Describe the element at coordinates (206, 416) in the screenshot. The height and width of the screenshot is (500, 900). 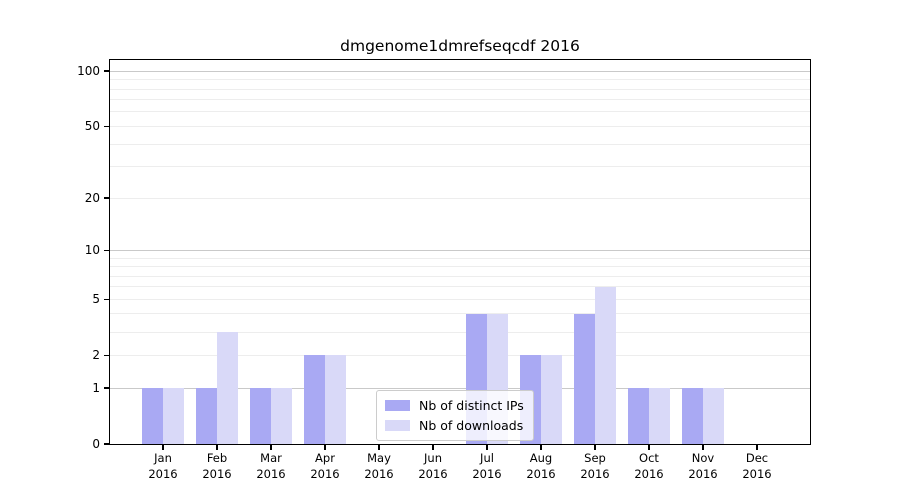
I see `bar-nb-of-distinct-ips-feb-2016` at that location.